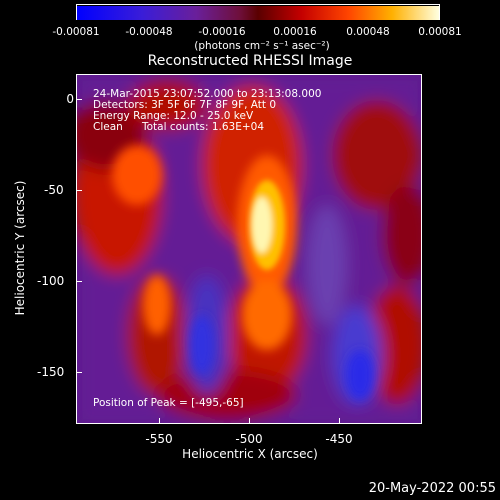 The width and height of the screenshot is (500, 500). What do you see at coordinates (70, 99) in the screenshot?
I see `ytick-label: 0` at bounding box center [70, 99].